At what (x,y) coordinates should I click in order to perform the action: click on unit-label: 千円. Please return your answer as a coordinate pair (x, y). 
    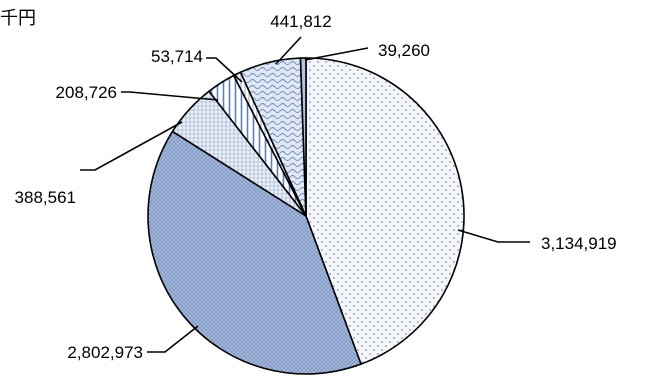
    Looking at the image, I should click on (18, 18).